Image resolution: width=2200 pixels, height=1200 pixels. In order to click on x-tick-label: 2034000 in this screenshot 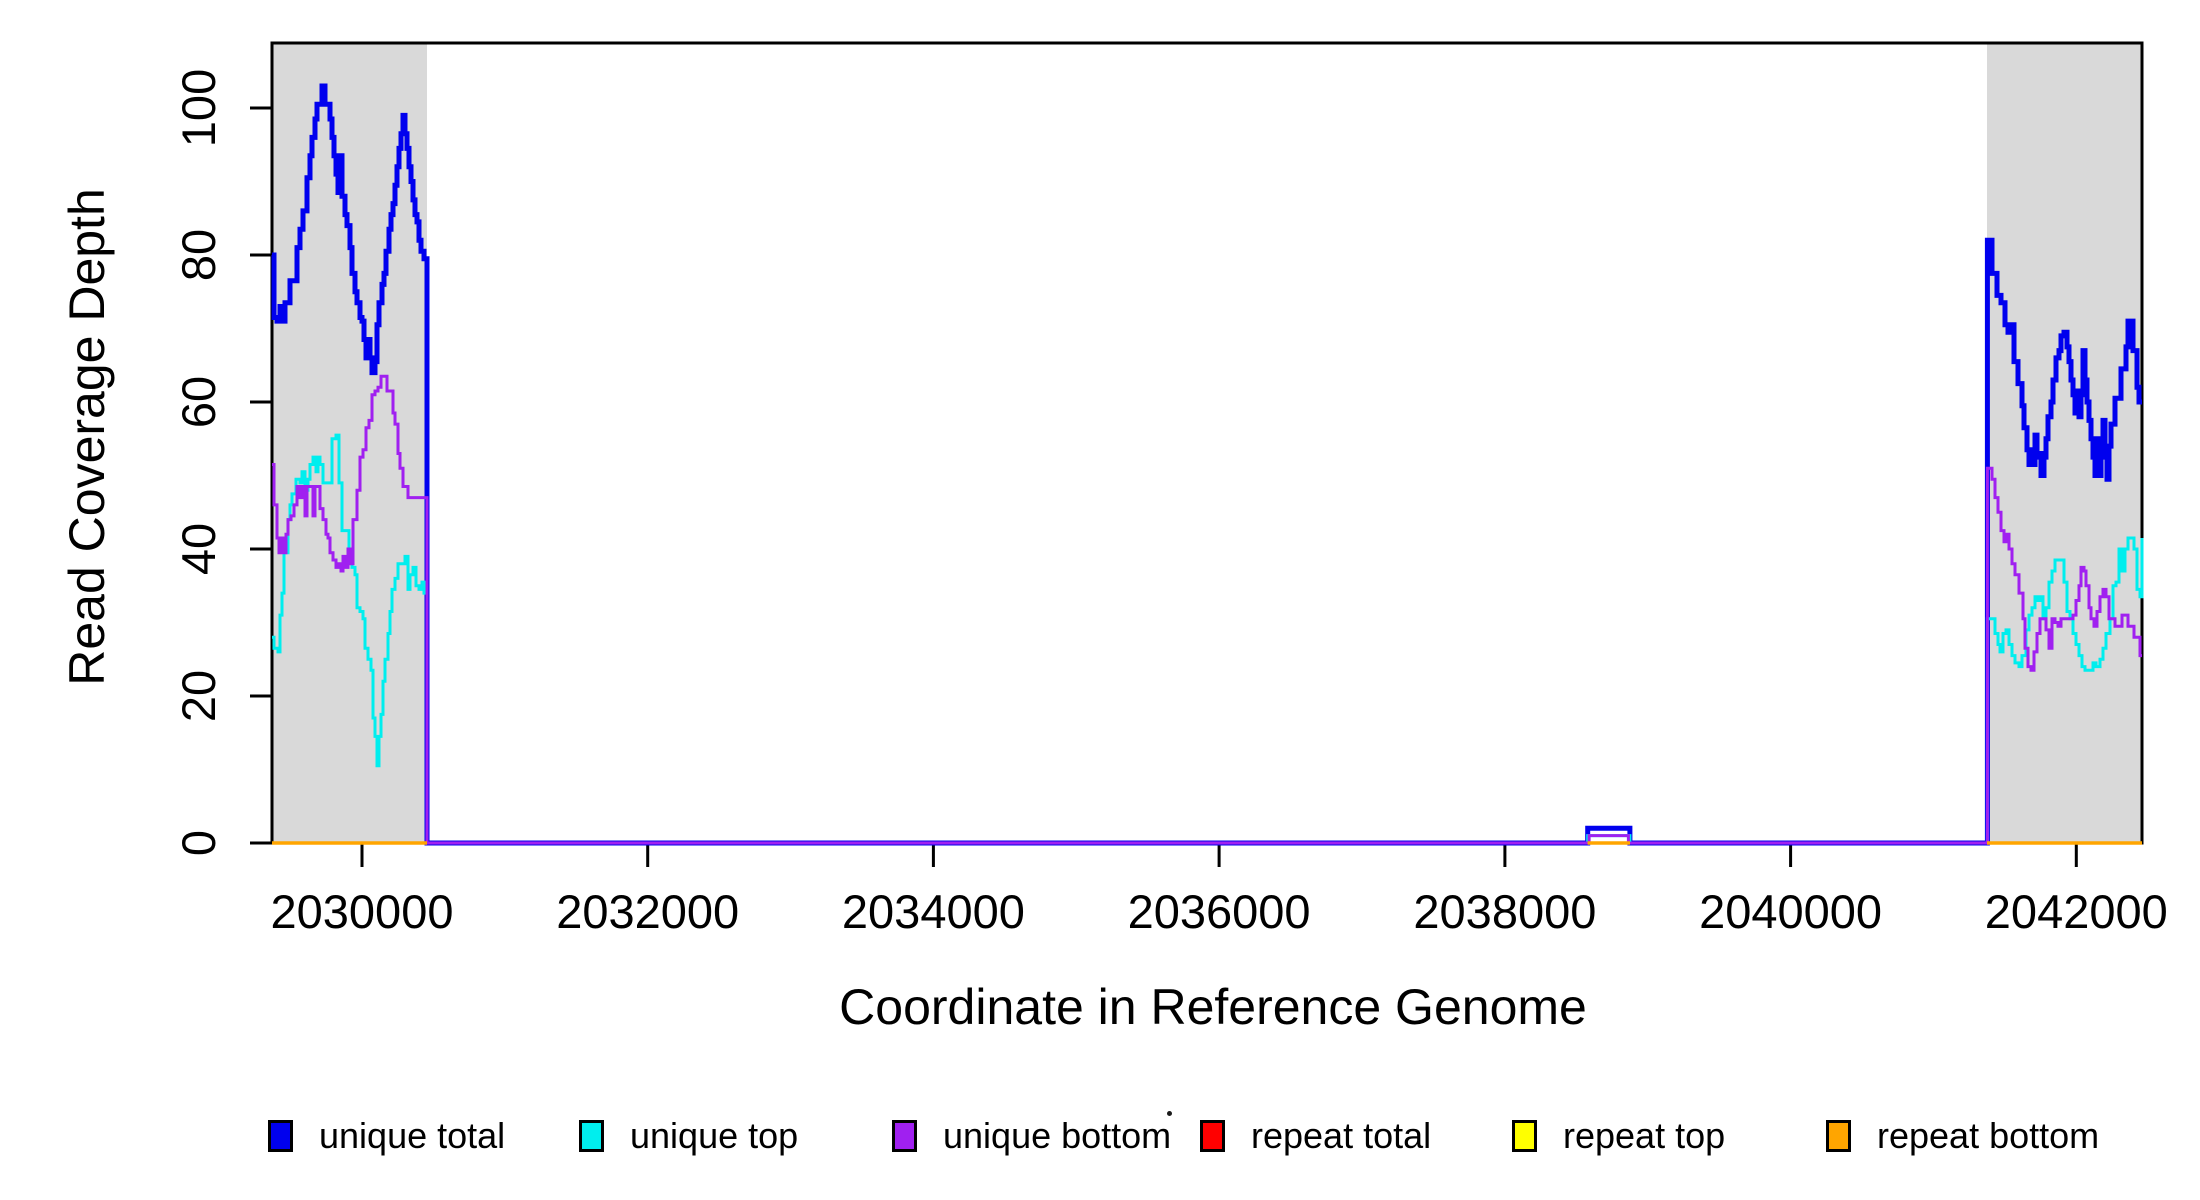, I will do `click(933, 911)`.